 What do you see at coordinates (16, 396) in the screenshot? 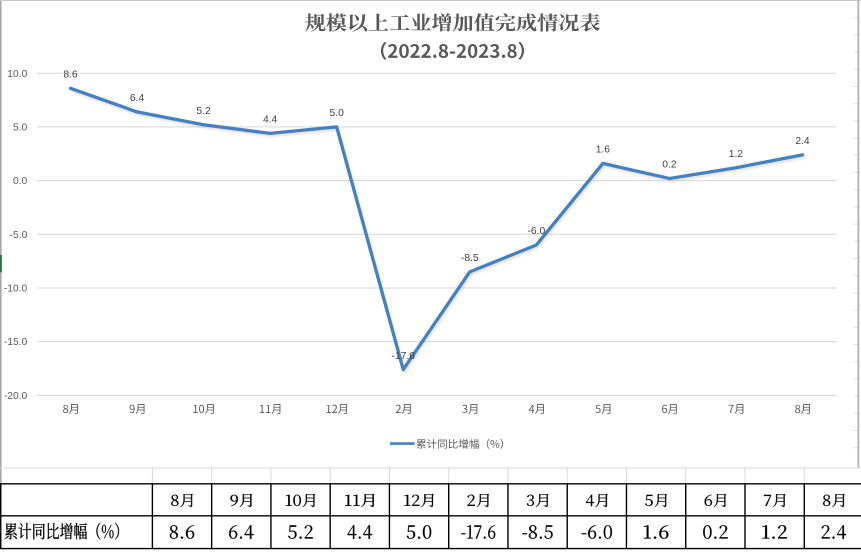
I see `svg-text: -20.0` at bounding box center [16, 396].